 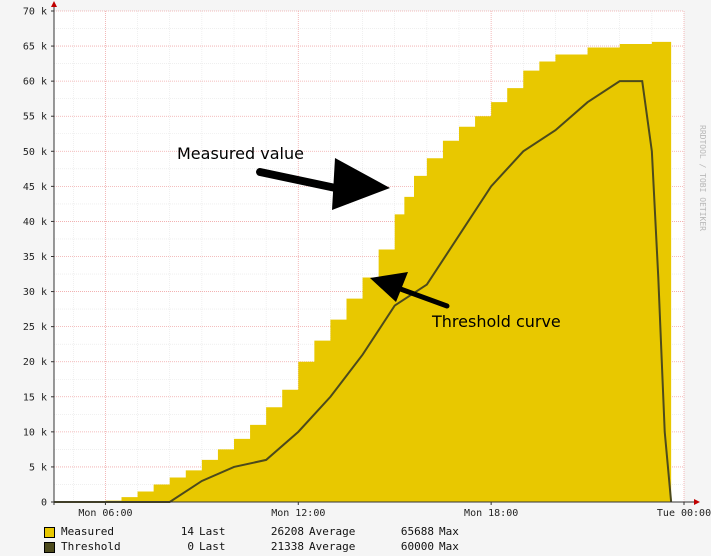 I want to click on legend-row-threshold: Threshold 0 Last 21338 Average 60000 Max, so click(x=344, y=547).